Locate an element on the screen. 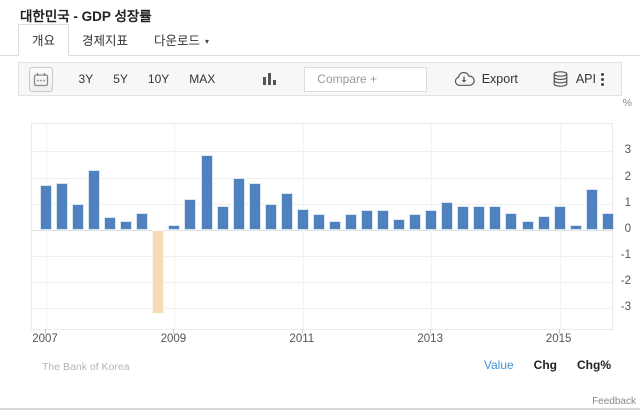  y-tick-label: -3 is located at coordinates (625, 307).